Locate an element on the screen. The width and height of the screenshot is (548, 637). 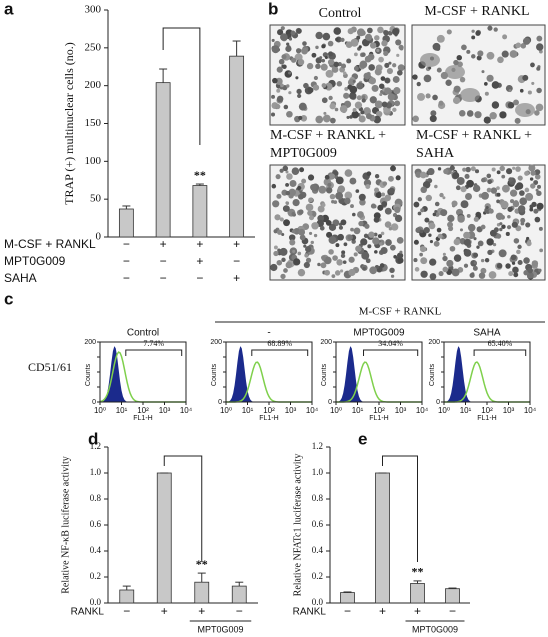
bar is located at coordinates (126, 223).